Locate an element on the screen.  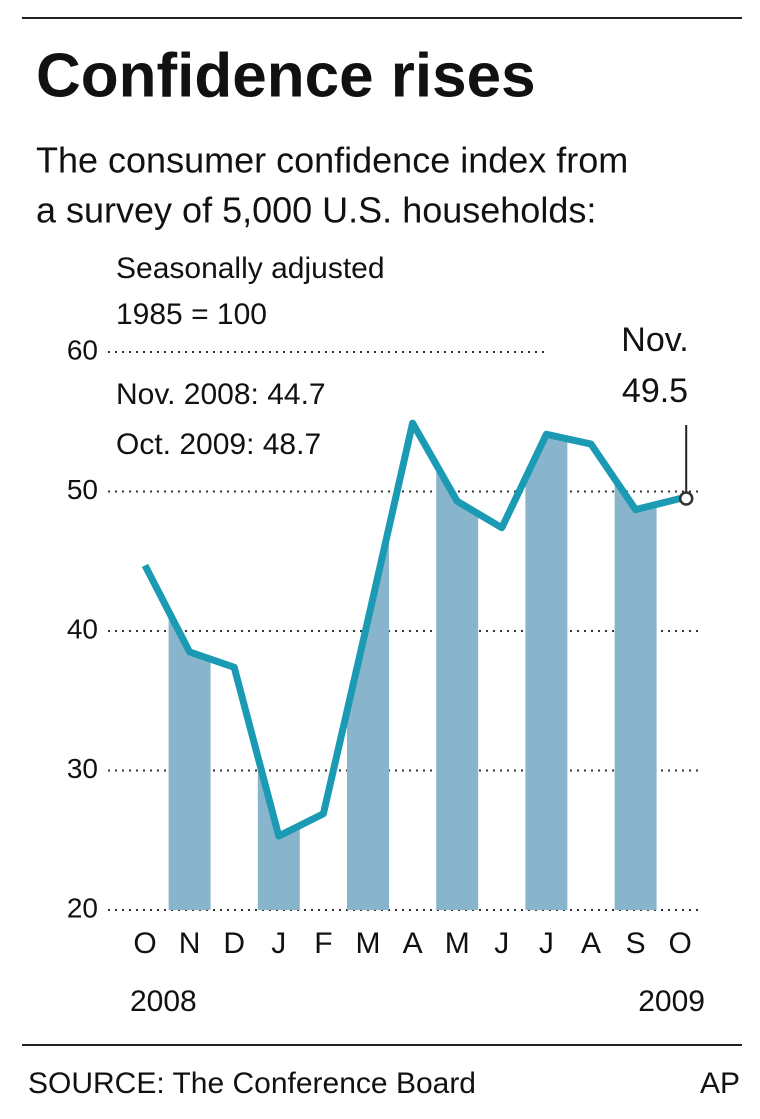
annotation: Oct. 2009: 48.7 is located at coordinates (218, 444).